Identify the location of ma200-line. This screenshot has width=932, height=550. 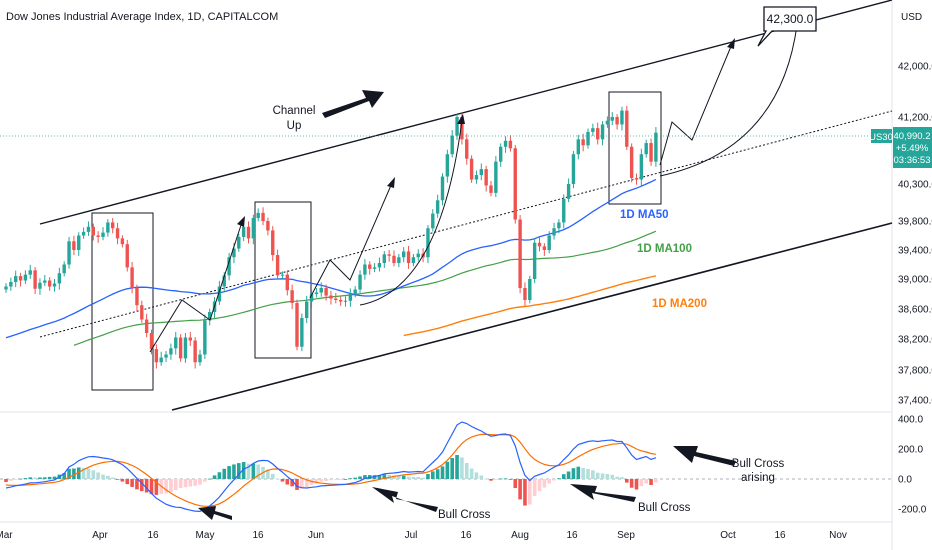
(530, 306).